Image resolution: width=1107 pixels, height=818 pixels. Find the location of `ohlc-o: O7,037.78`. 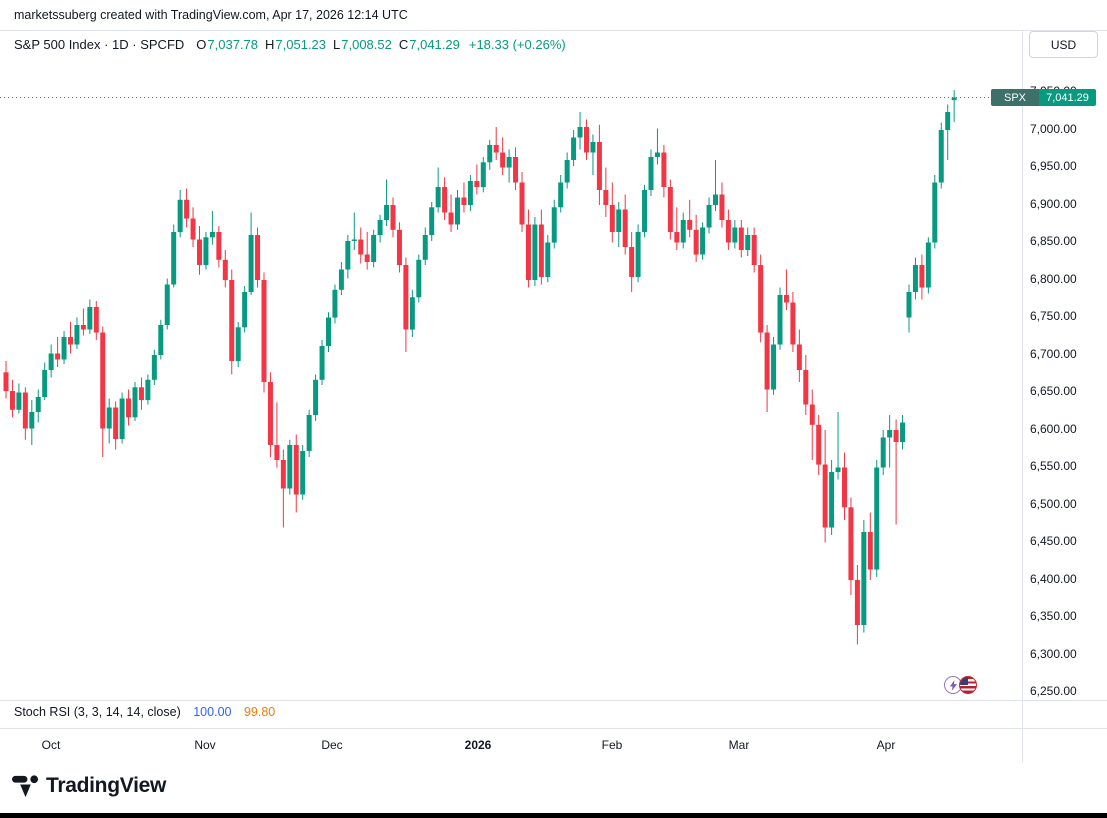

ohlc-o: O7,037.78 is located at coordinates (227, 44).